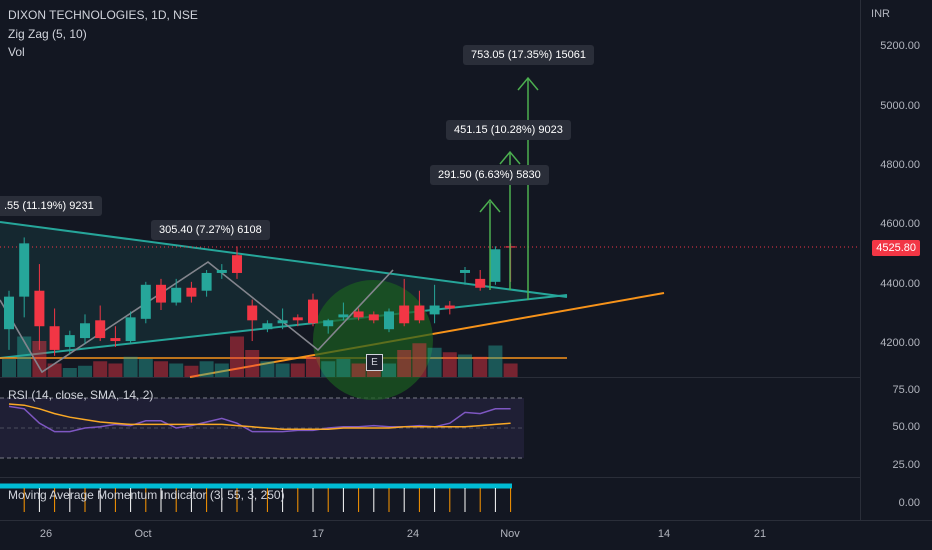  Describe the element at coordinates (509, 188) in the screenshot. I see `target-arrows` at that location.